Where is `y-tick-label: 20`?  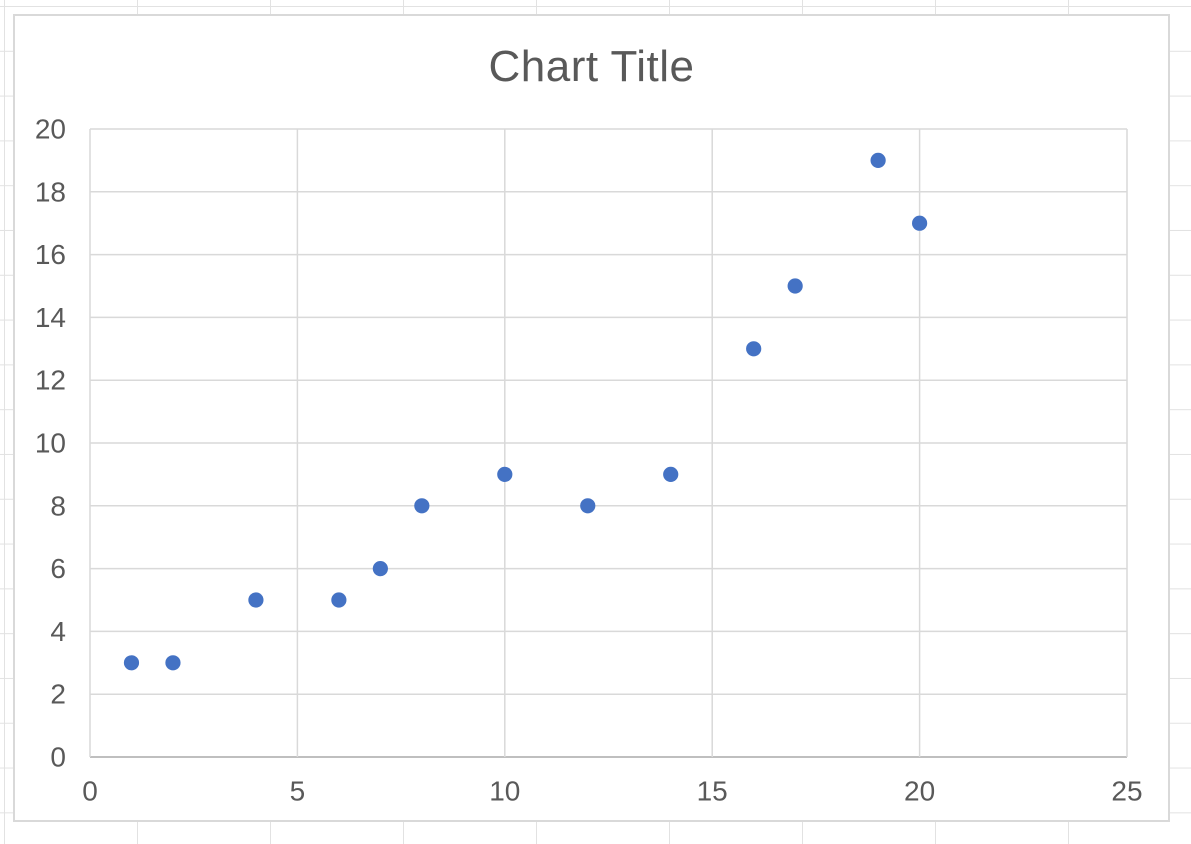 y-tick-label: 20 is located at coordinates (50, 129).